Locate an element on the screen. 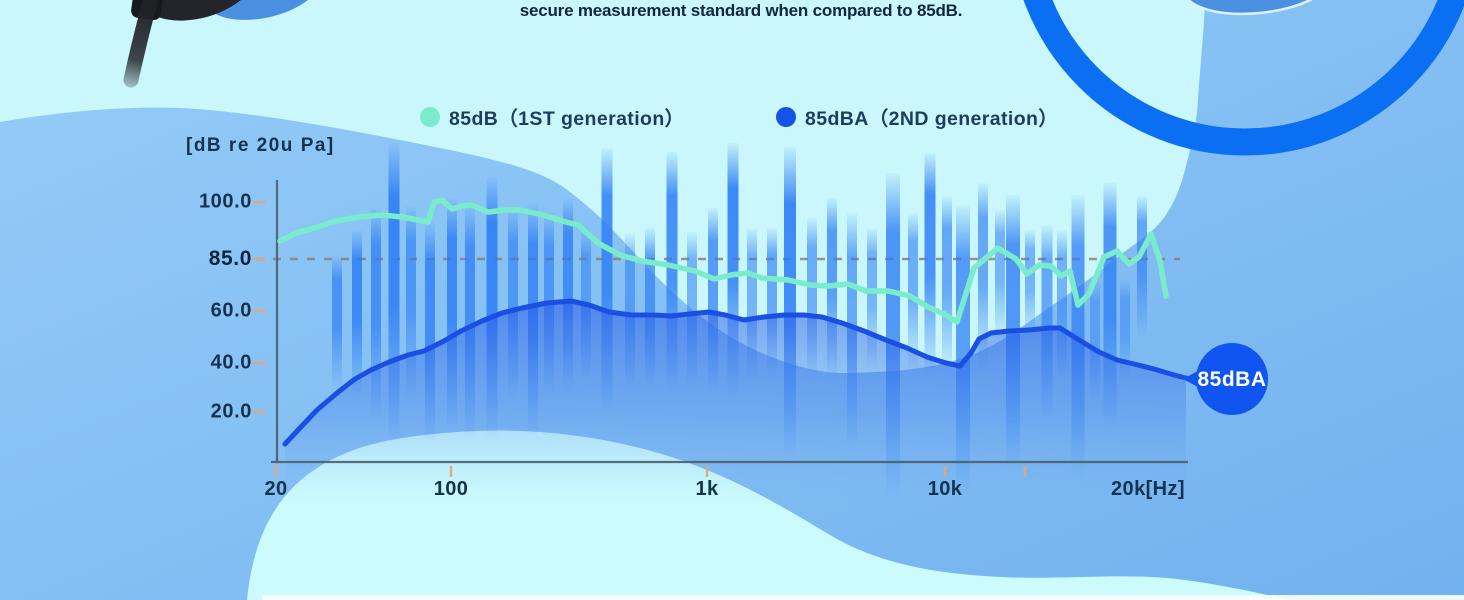 The image size is (1464, 600). y-axis-unit-label: [dB re 20u Pa] is located at coordinates (260, 145).